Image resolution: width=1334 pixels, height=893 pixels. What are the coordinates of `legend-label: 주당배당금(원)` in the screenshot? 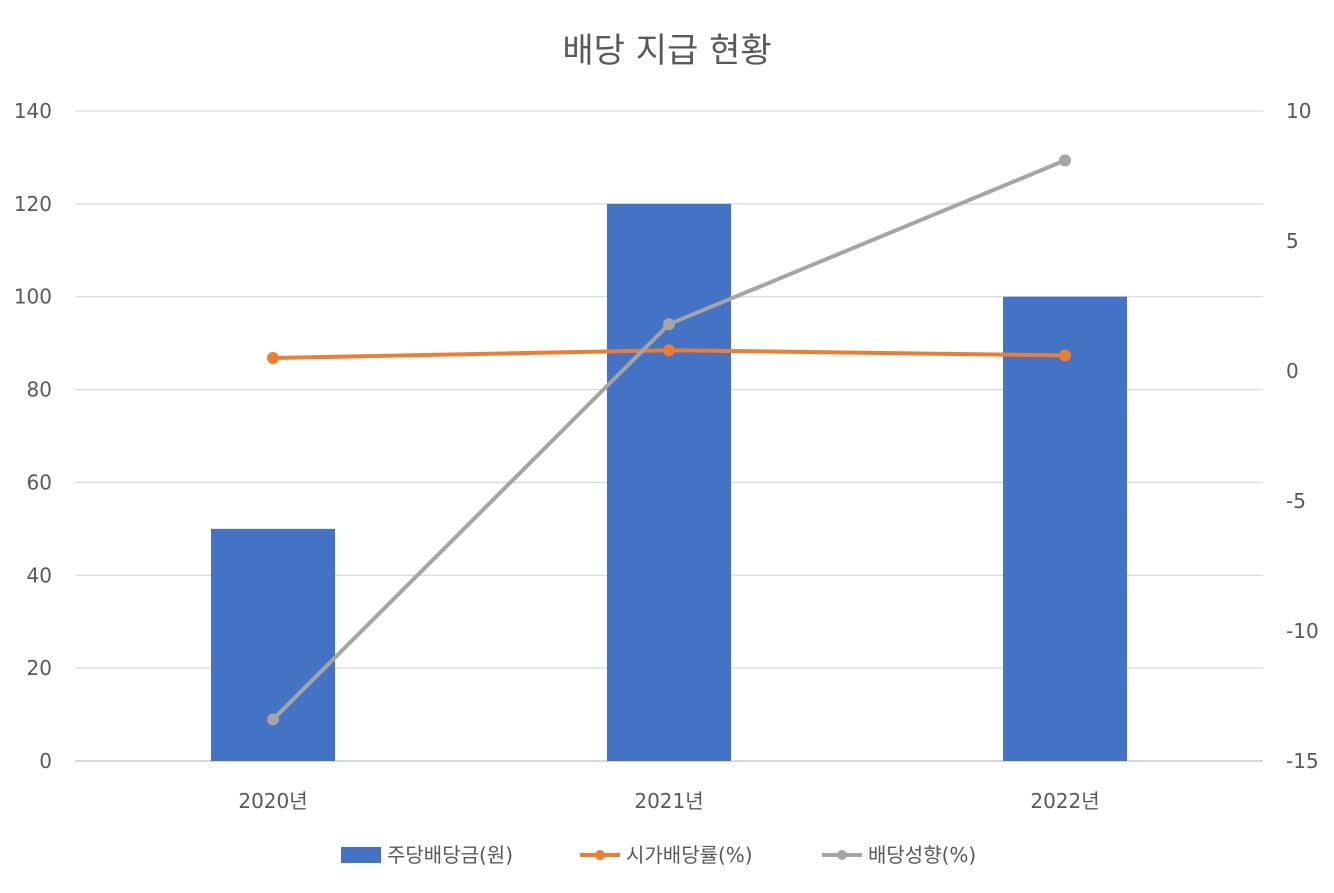 It's located at (450, 855).